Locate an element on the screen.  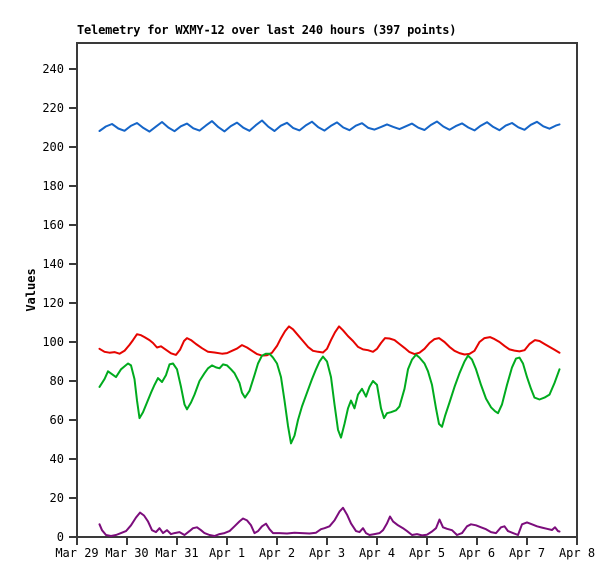
y-tick-label: 100 is located at coordinates (53, 342).